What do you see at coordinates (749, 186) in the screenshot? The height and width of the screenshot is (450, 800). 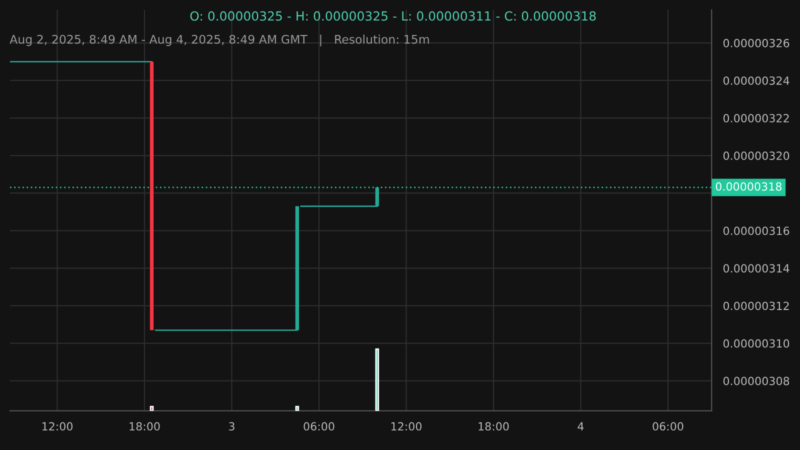 I see `ref-line-label: 0.00000318` at bounding box center [749, 186].